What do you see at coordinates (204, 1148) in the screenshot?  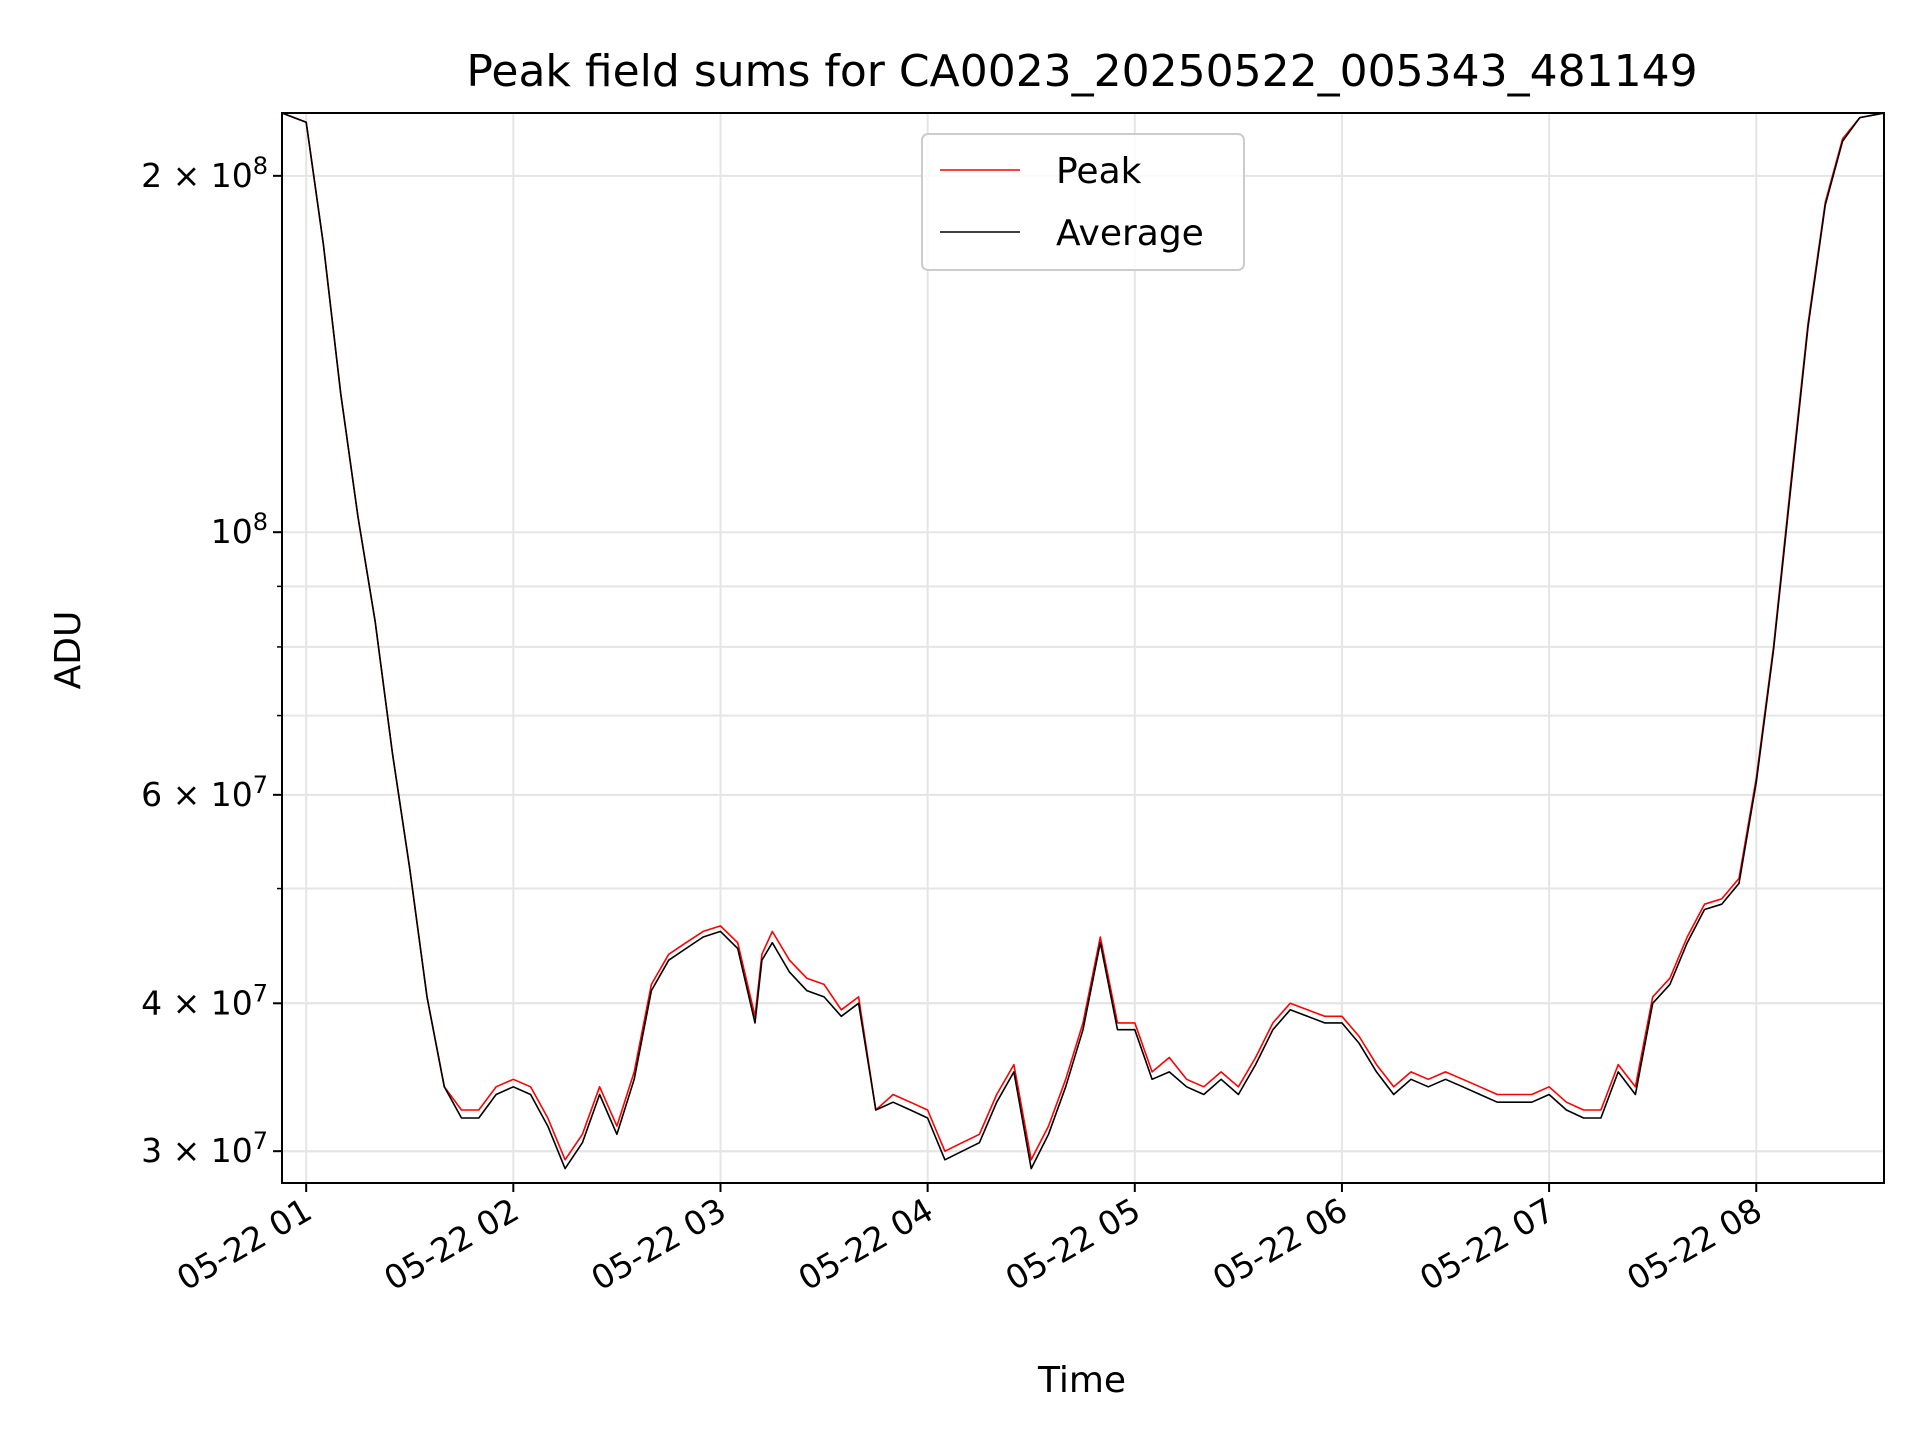 I see `y-tick-label: 3 × 107` at bounding box center [204, 1148].